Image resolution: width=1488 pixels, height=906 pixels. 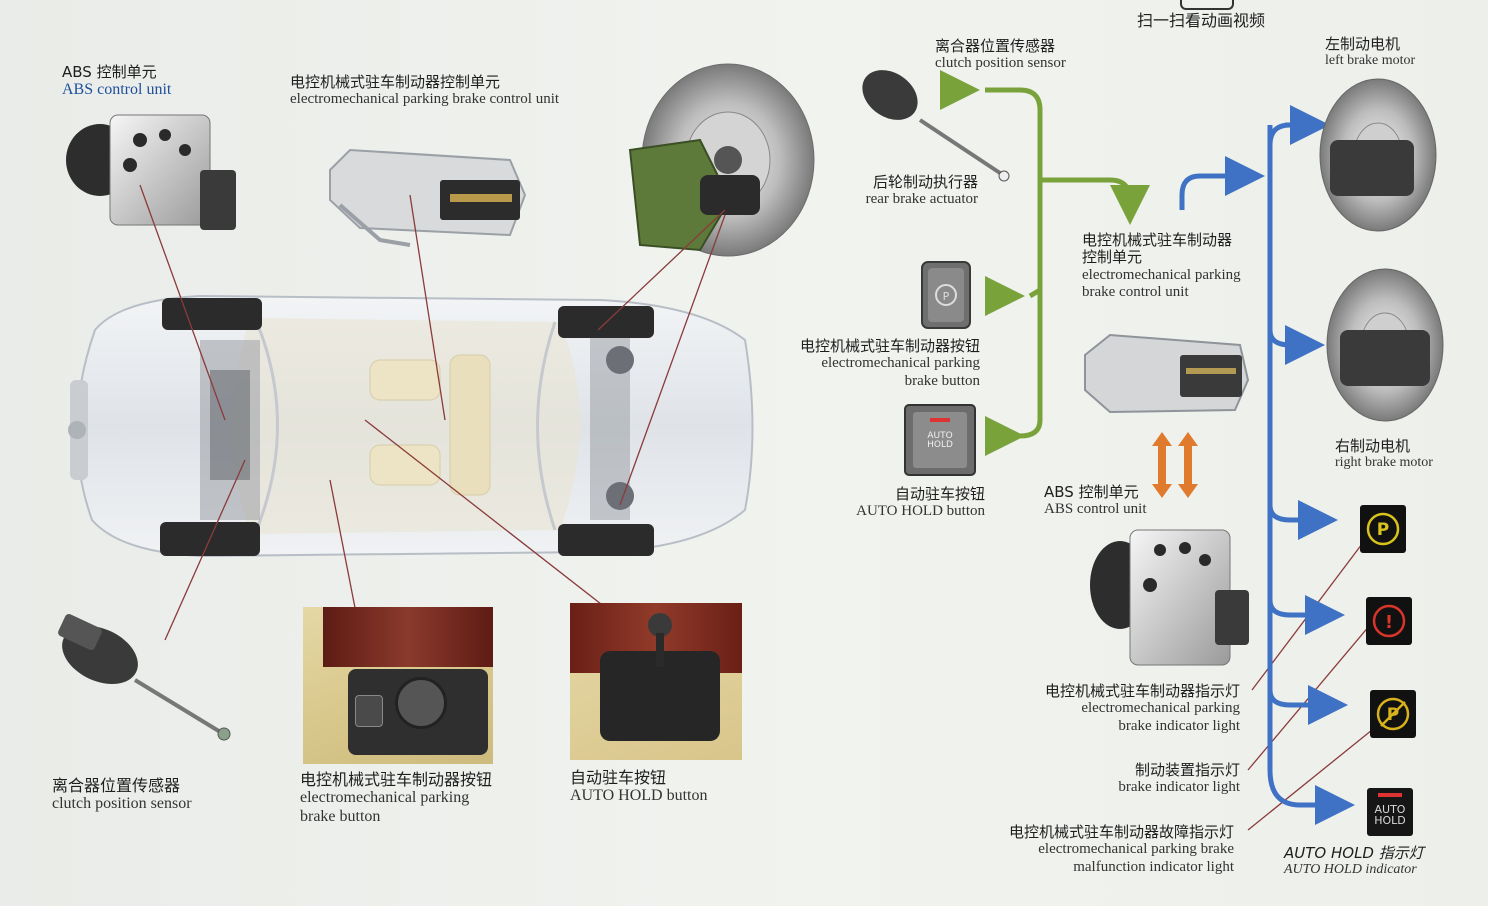 I want to click on auto-hold-key-text: AUTO HOLD, so click(x=940, y=440).